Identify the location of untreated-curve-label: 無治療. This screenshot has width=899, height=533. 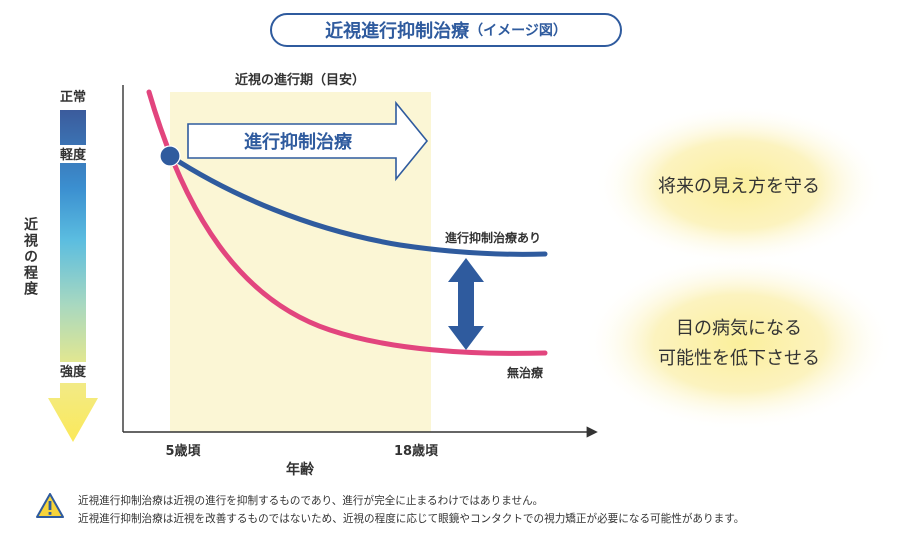
(525, 372).